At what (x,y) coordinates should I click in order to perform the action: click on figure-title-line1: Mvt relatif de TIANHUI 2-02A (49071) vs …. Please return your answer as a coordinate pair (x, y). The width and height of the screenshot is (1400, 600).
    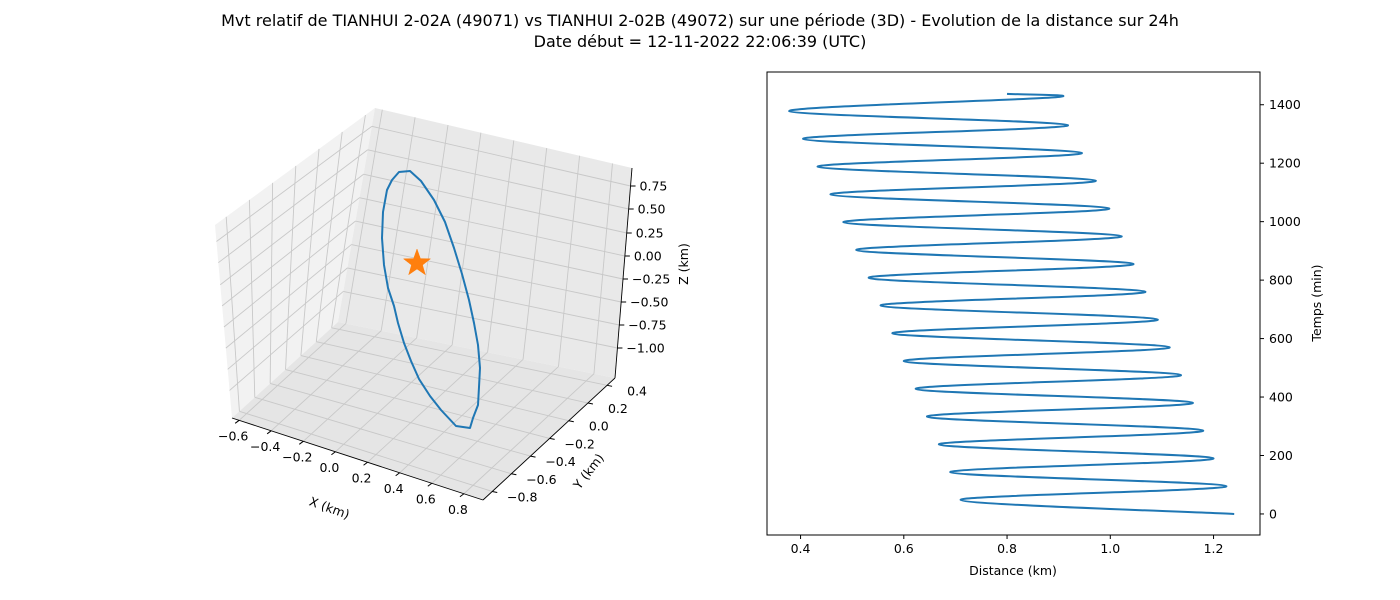
    Looking at the image, I should click on (700, 20).